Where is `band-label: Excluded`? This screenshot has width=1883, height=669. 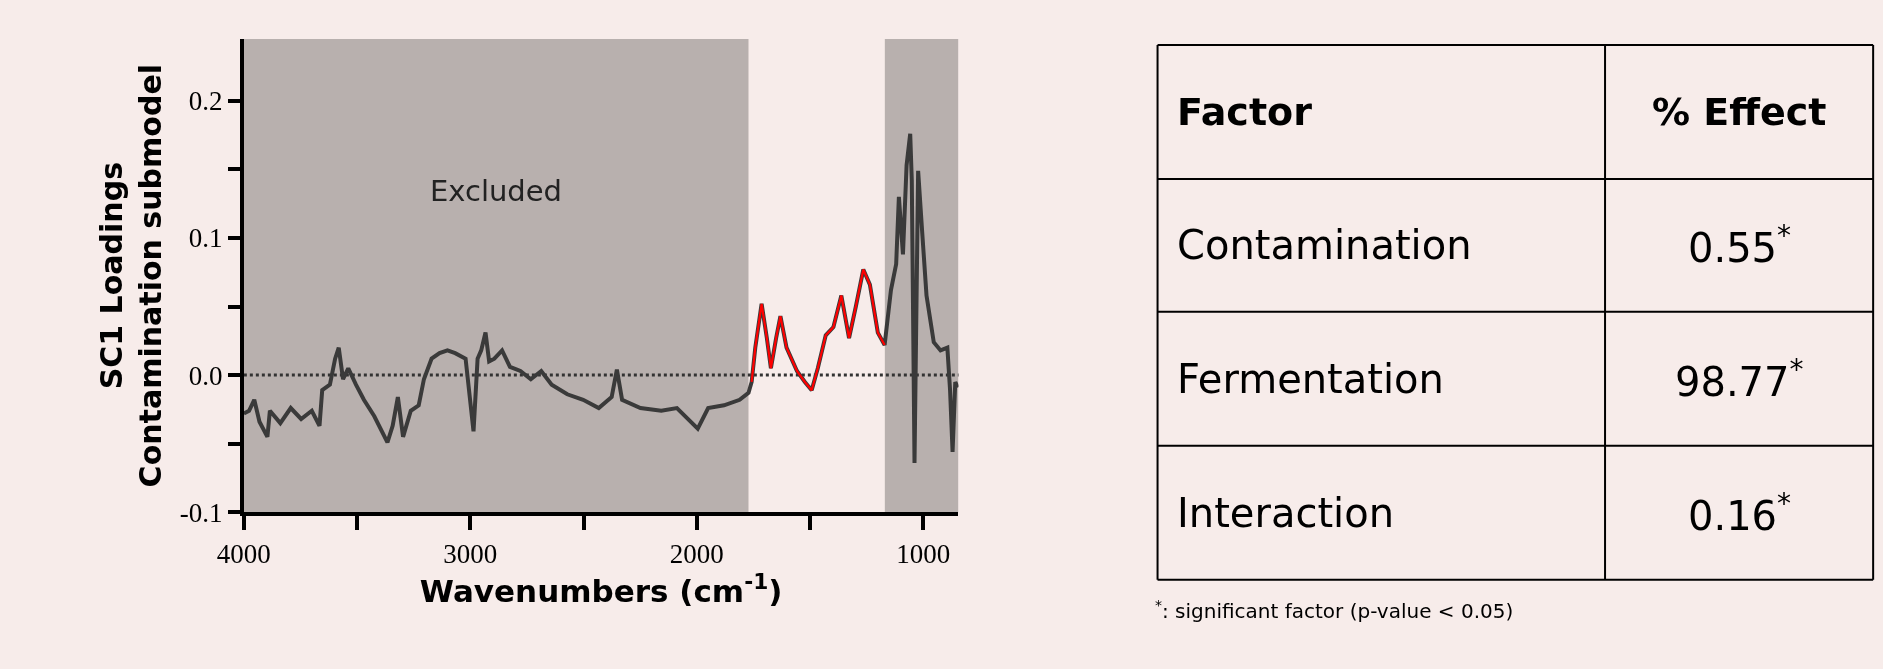
band-label: Excluded is located at coordinates (496, 191).